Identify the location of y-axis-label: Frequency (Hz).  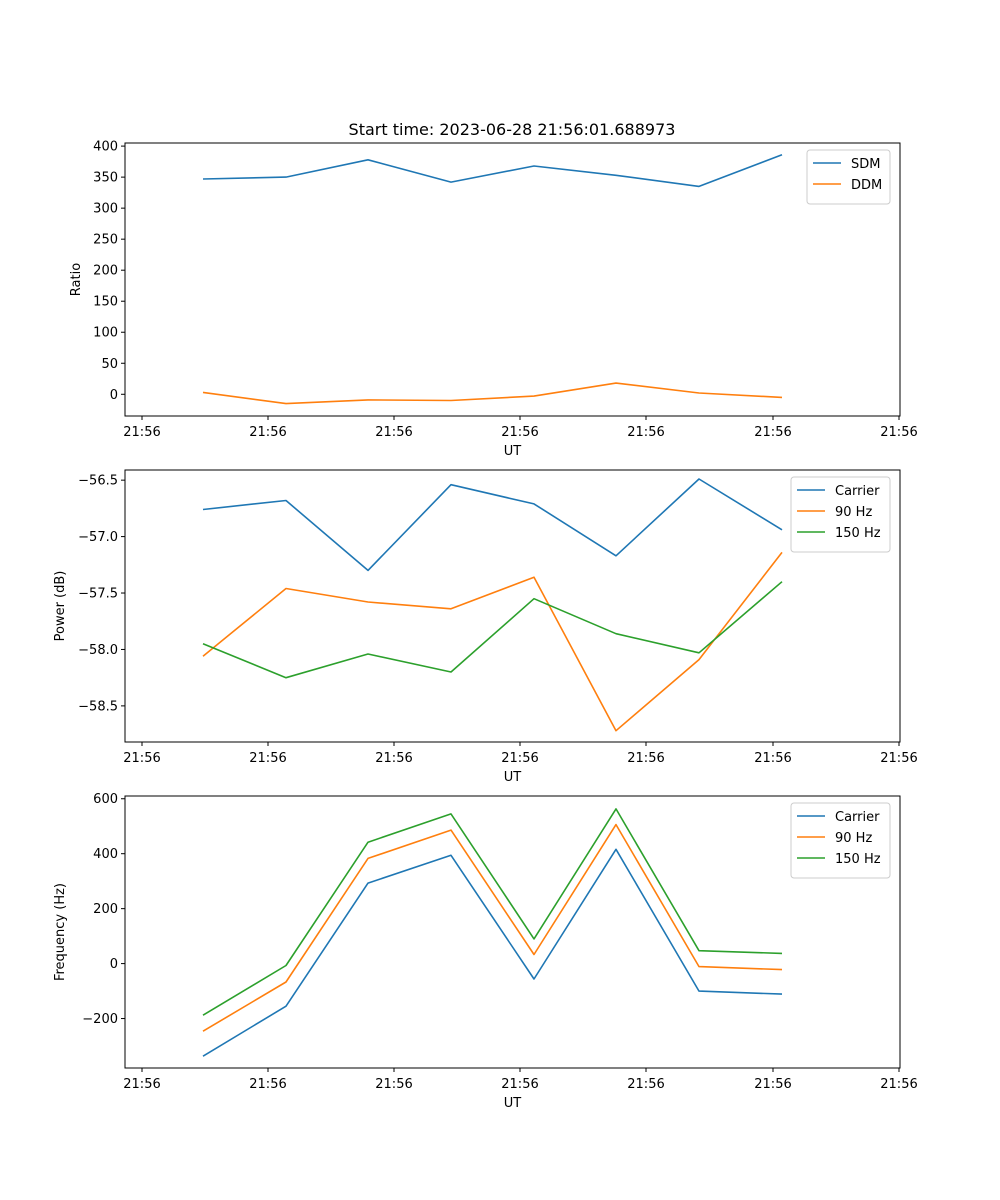
(60, 932).